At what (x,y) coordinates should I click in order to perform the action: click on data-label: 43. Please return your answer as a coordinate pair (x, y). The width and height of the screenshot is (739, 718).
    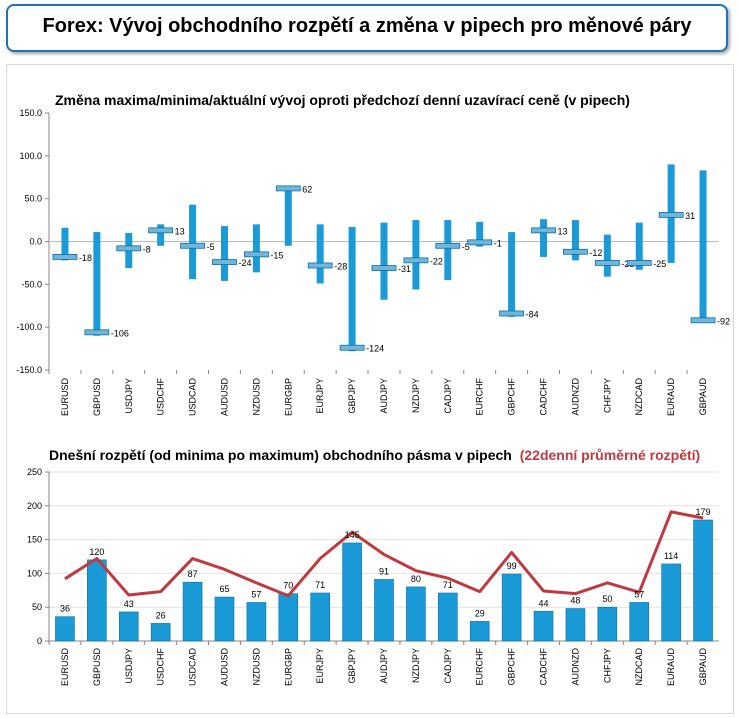
    Looking at the image, I should click on (129, 604).